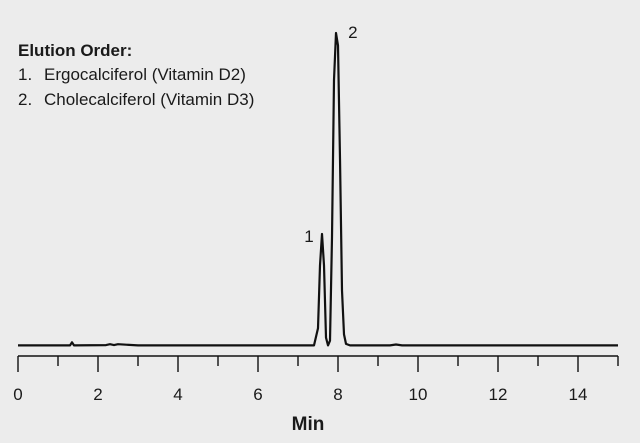  What do you see at coordinates (177, 394) in the screenshot?
I see `x-tick-label: 4` at bounding box center [177, 394].